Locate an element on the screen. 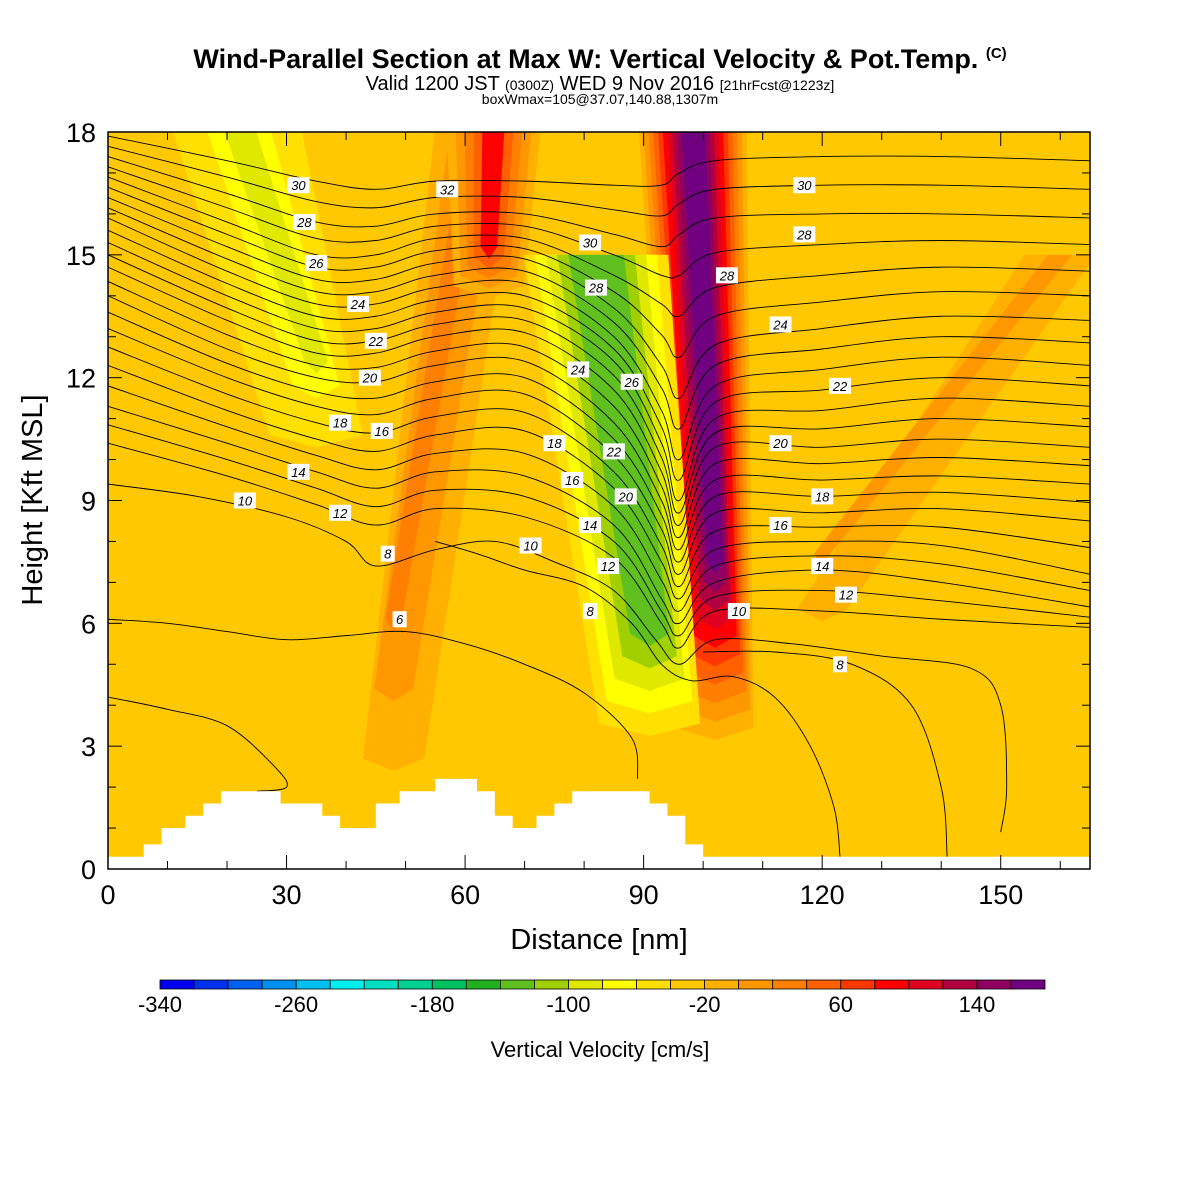 Image resolution: width=1200 pixels, height=1200 pixels. contour-label-text: 24 is located at coordinates (577, 369).